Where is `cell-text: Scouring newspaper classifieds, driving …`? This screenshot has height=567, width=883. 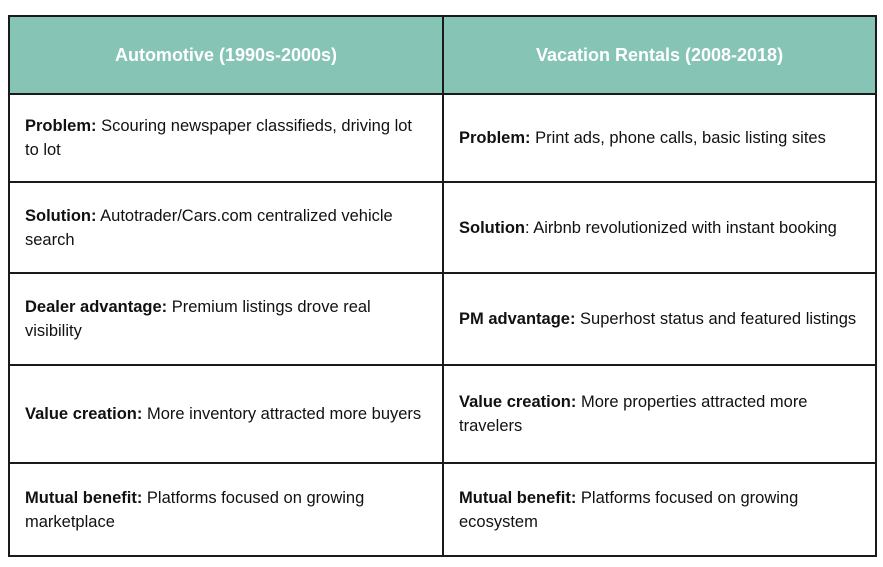
cell-text: Scouring newspaper classifieds, driving … is located at coordinates (219, 138).